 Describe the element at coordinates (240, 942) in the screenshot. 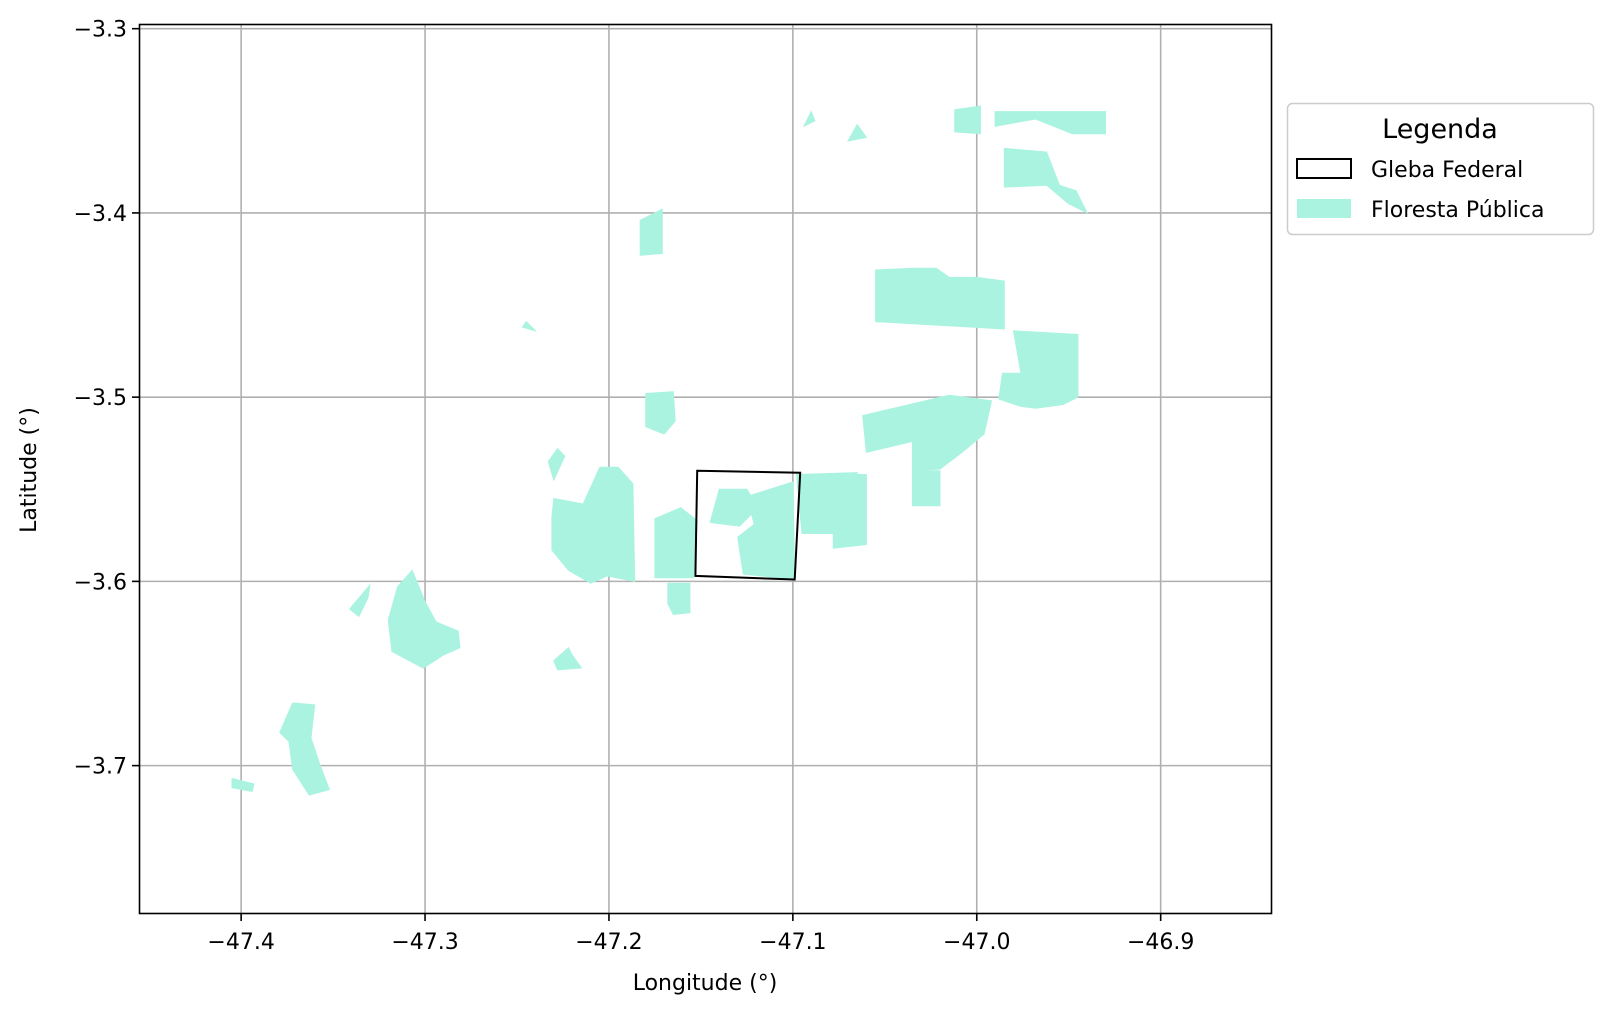

I see `x-tick-label: −47.4` at that location.